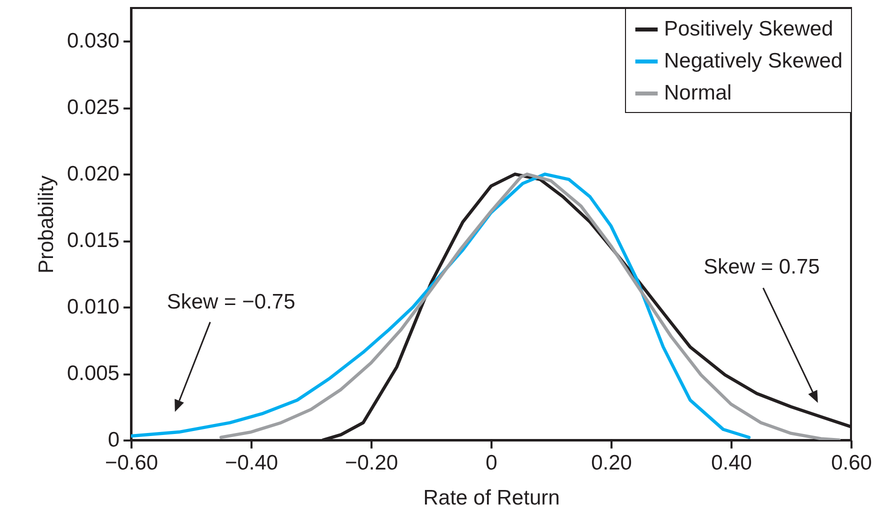 This screenshot has width=881, height=526. I want to click on y-tick-label: 0.030, so click(93, 41).